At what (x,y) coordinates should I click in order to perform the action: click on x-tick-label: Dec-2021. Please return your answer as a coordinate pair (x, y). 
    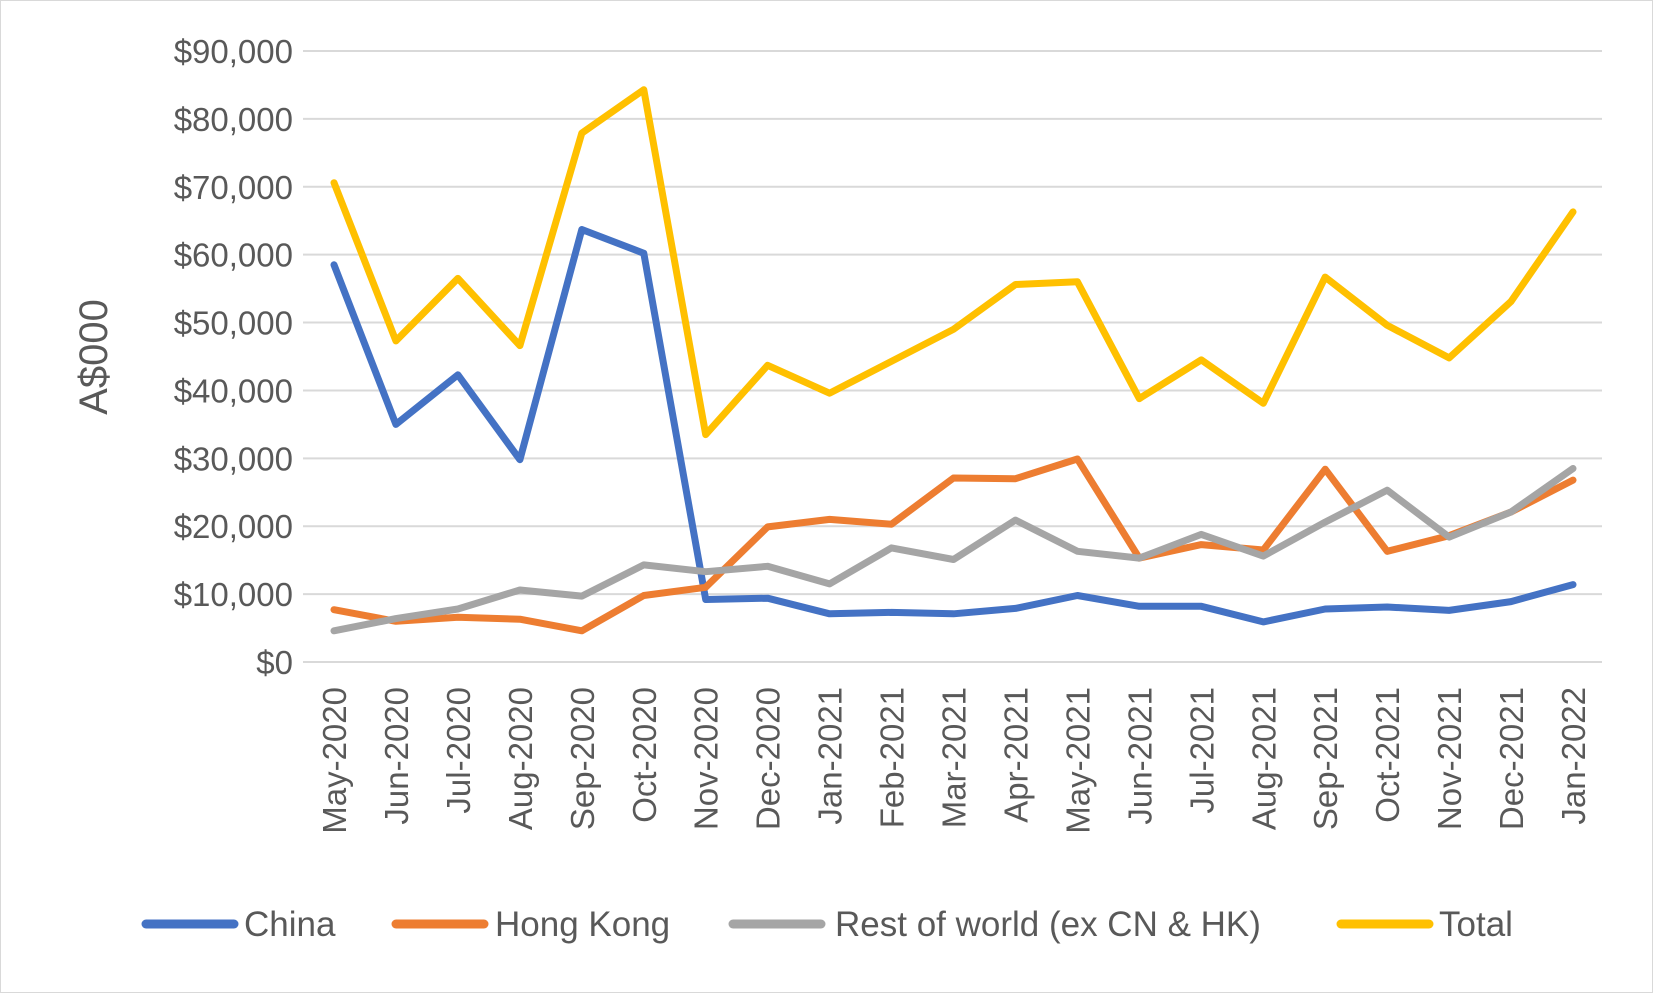
    Looking at the image, I should click on (1511, 758).